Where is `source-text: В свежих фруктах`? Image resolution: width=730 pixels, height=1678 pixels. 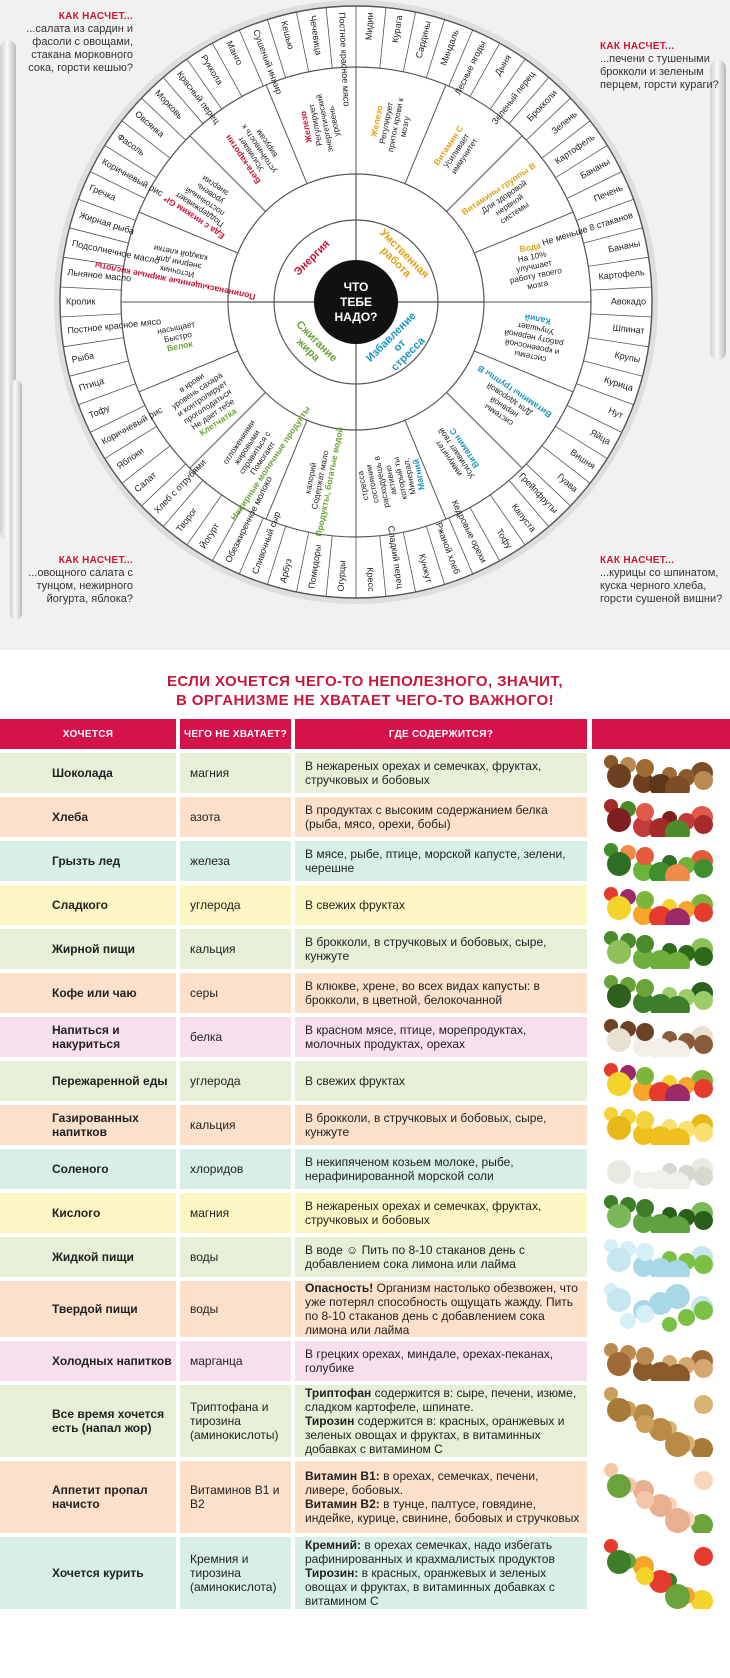 source-text: В свежих фруктах is located at coordinates (355, 905).